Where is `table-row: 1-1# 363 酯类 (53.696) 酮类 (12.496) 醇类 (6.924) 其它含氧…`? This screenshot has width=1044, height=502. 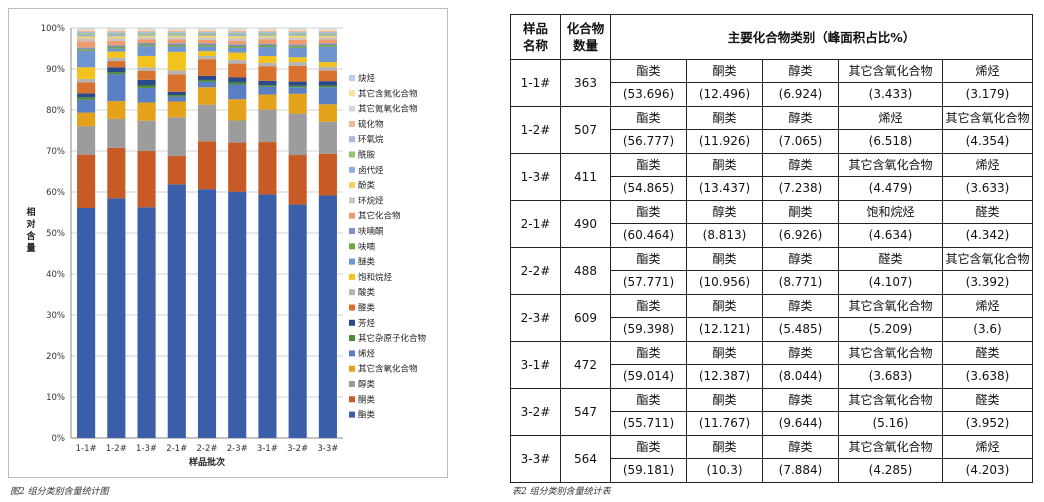
table-row: 1-1# 363 酯类 (53.696) 酮类 (12.496) 醇类 (6.924) 其它含氧… is located at coordinates (771, 83).